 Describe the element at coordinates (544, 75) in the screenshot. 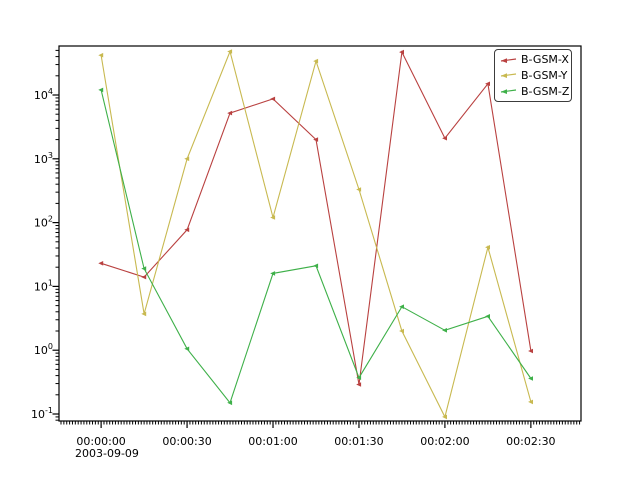

I see `legend-label-b-gsm-y: B-GSM-Y` at that location.